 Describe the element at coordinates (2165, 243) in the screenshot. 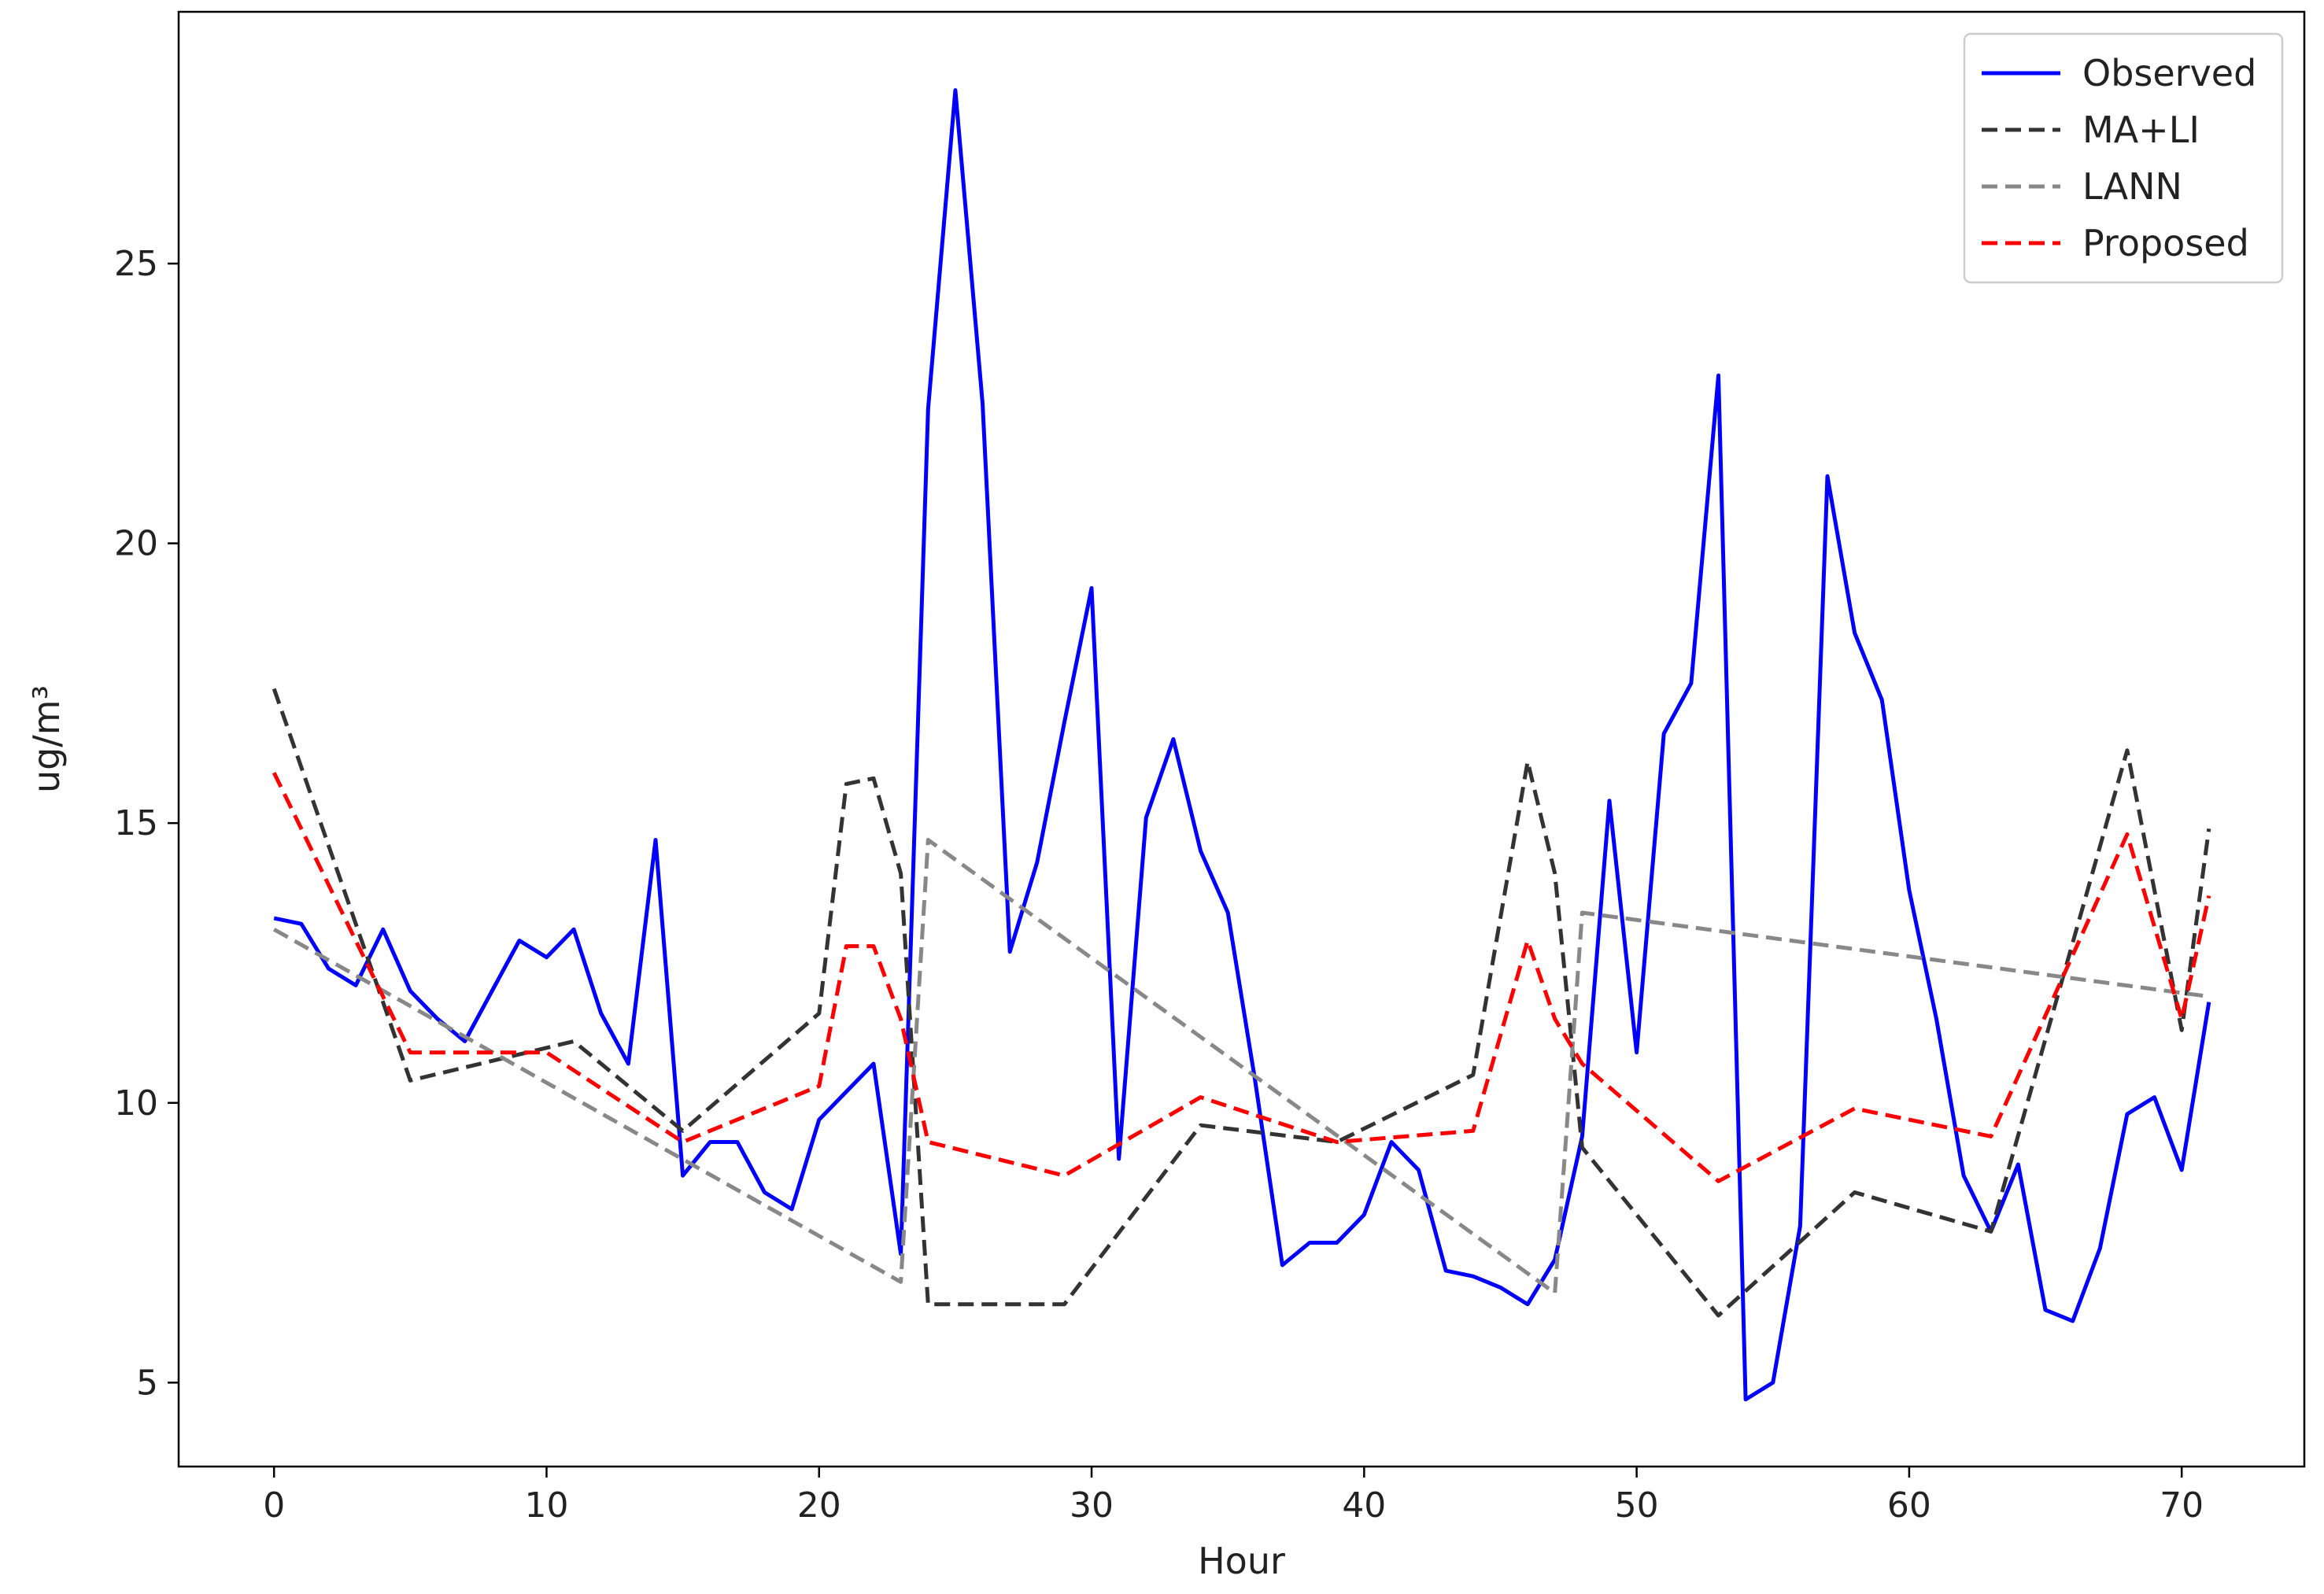

I see `legend-label-proposed: Proposed` at that location.